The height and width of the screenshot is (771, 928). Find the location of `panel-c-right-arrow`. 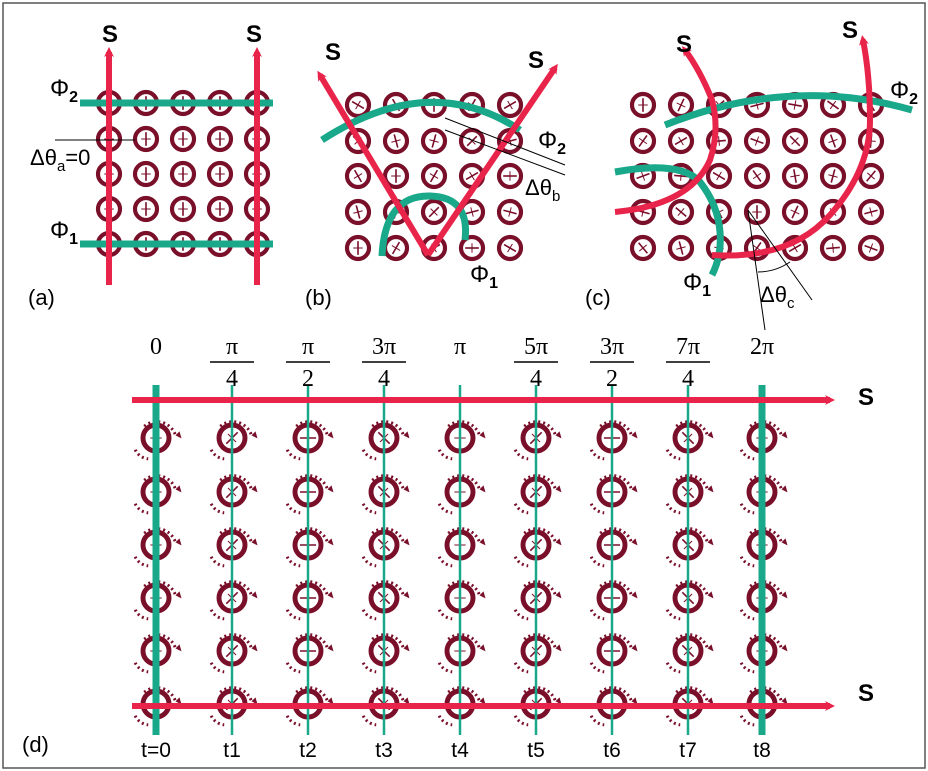

panel-c-right-arrow is located at coordinates (792, 147).